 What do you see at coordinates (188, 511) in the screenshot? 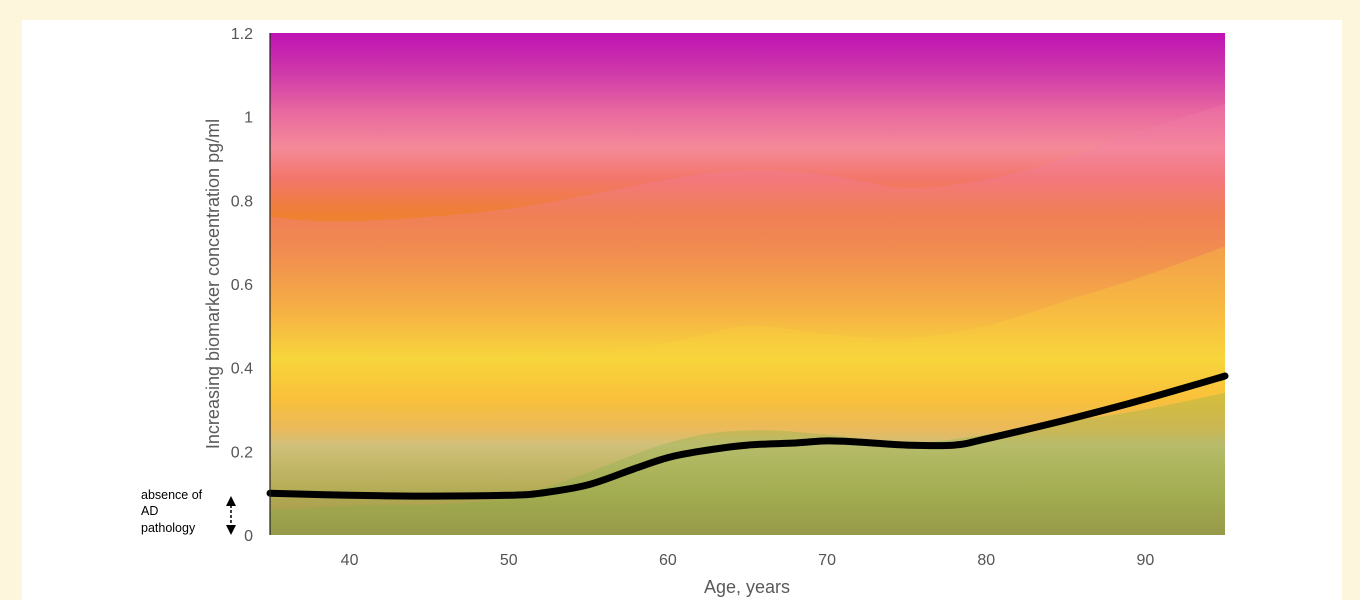
I see `absence-annotation: absence of AD pathology` at bounding box center [188, 511].